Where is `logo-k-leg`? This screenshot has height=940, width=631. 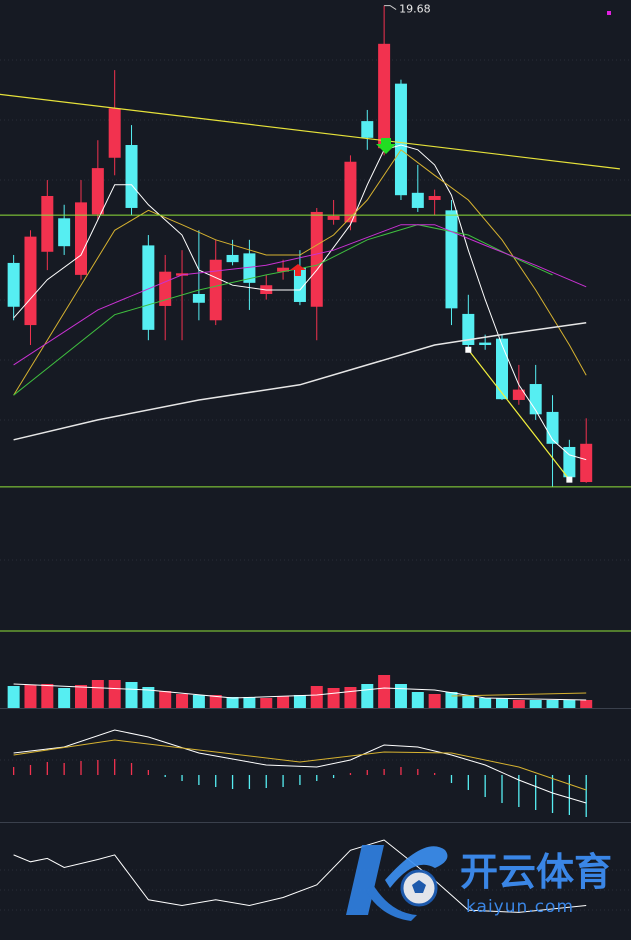 logo-k-leg is located at coordinates (391, 902).